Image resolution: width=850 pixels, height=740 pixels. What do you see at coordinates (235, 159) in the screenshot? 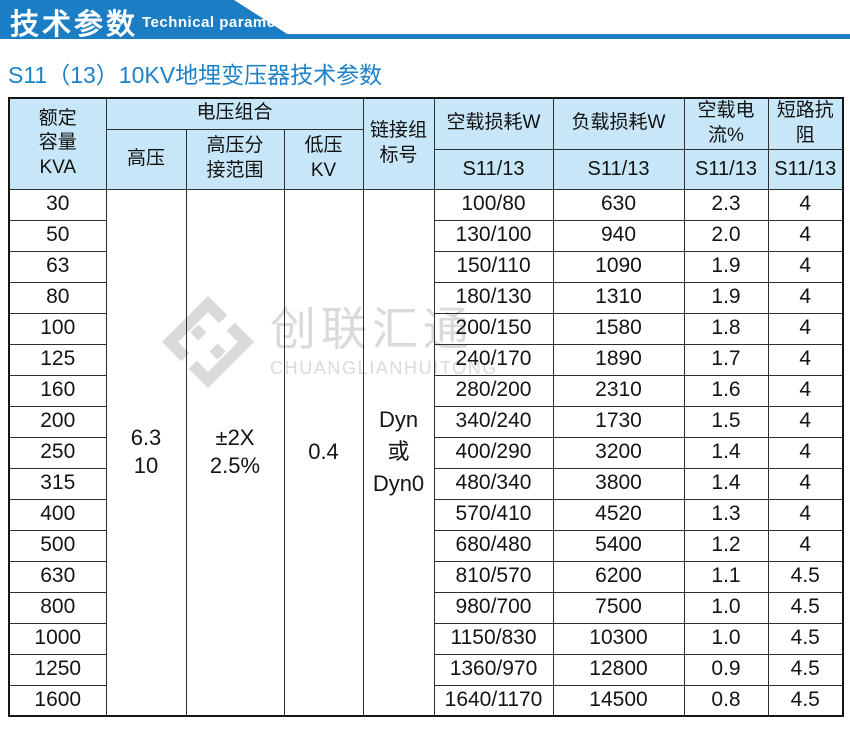
I see `header-tap-range: 高压分 接范围` at bounding box center [235, 159].